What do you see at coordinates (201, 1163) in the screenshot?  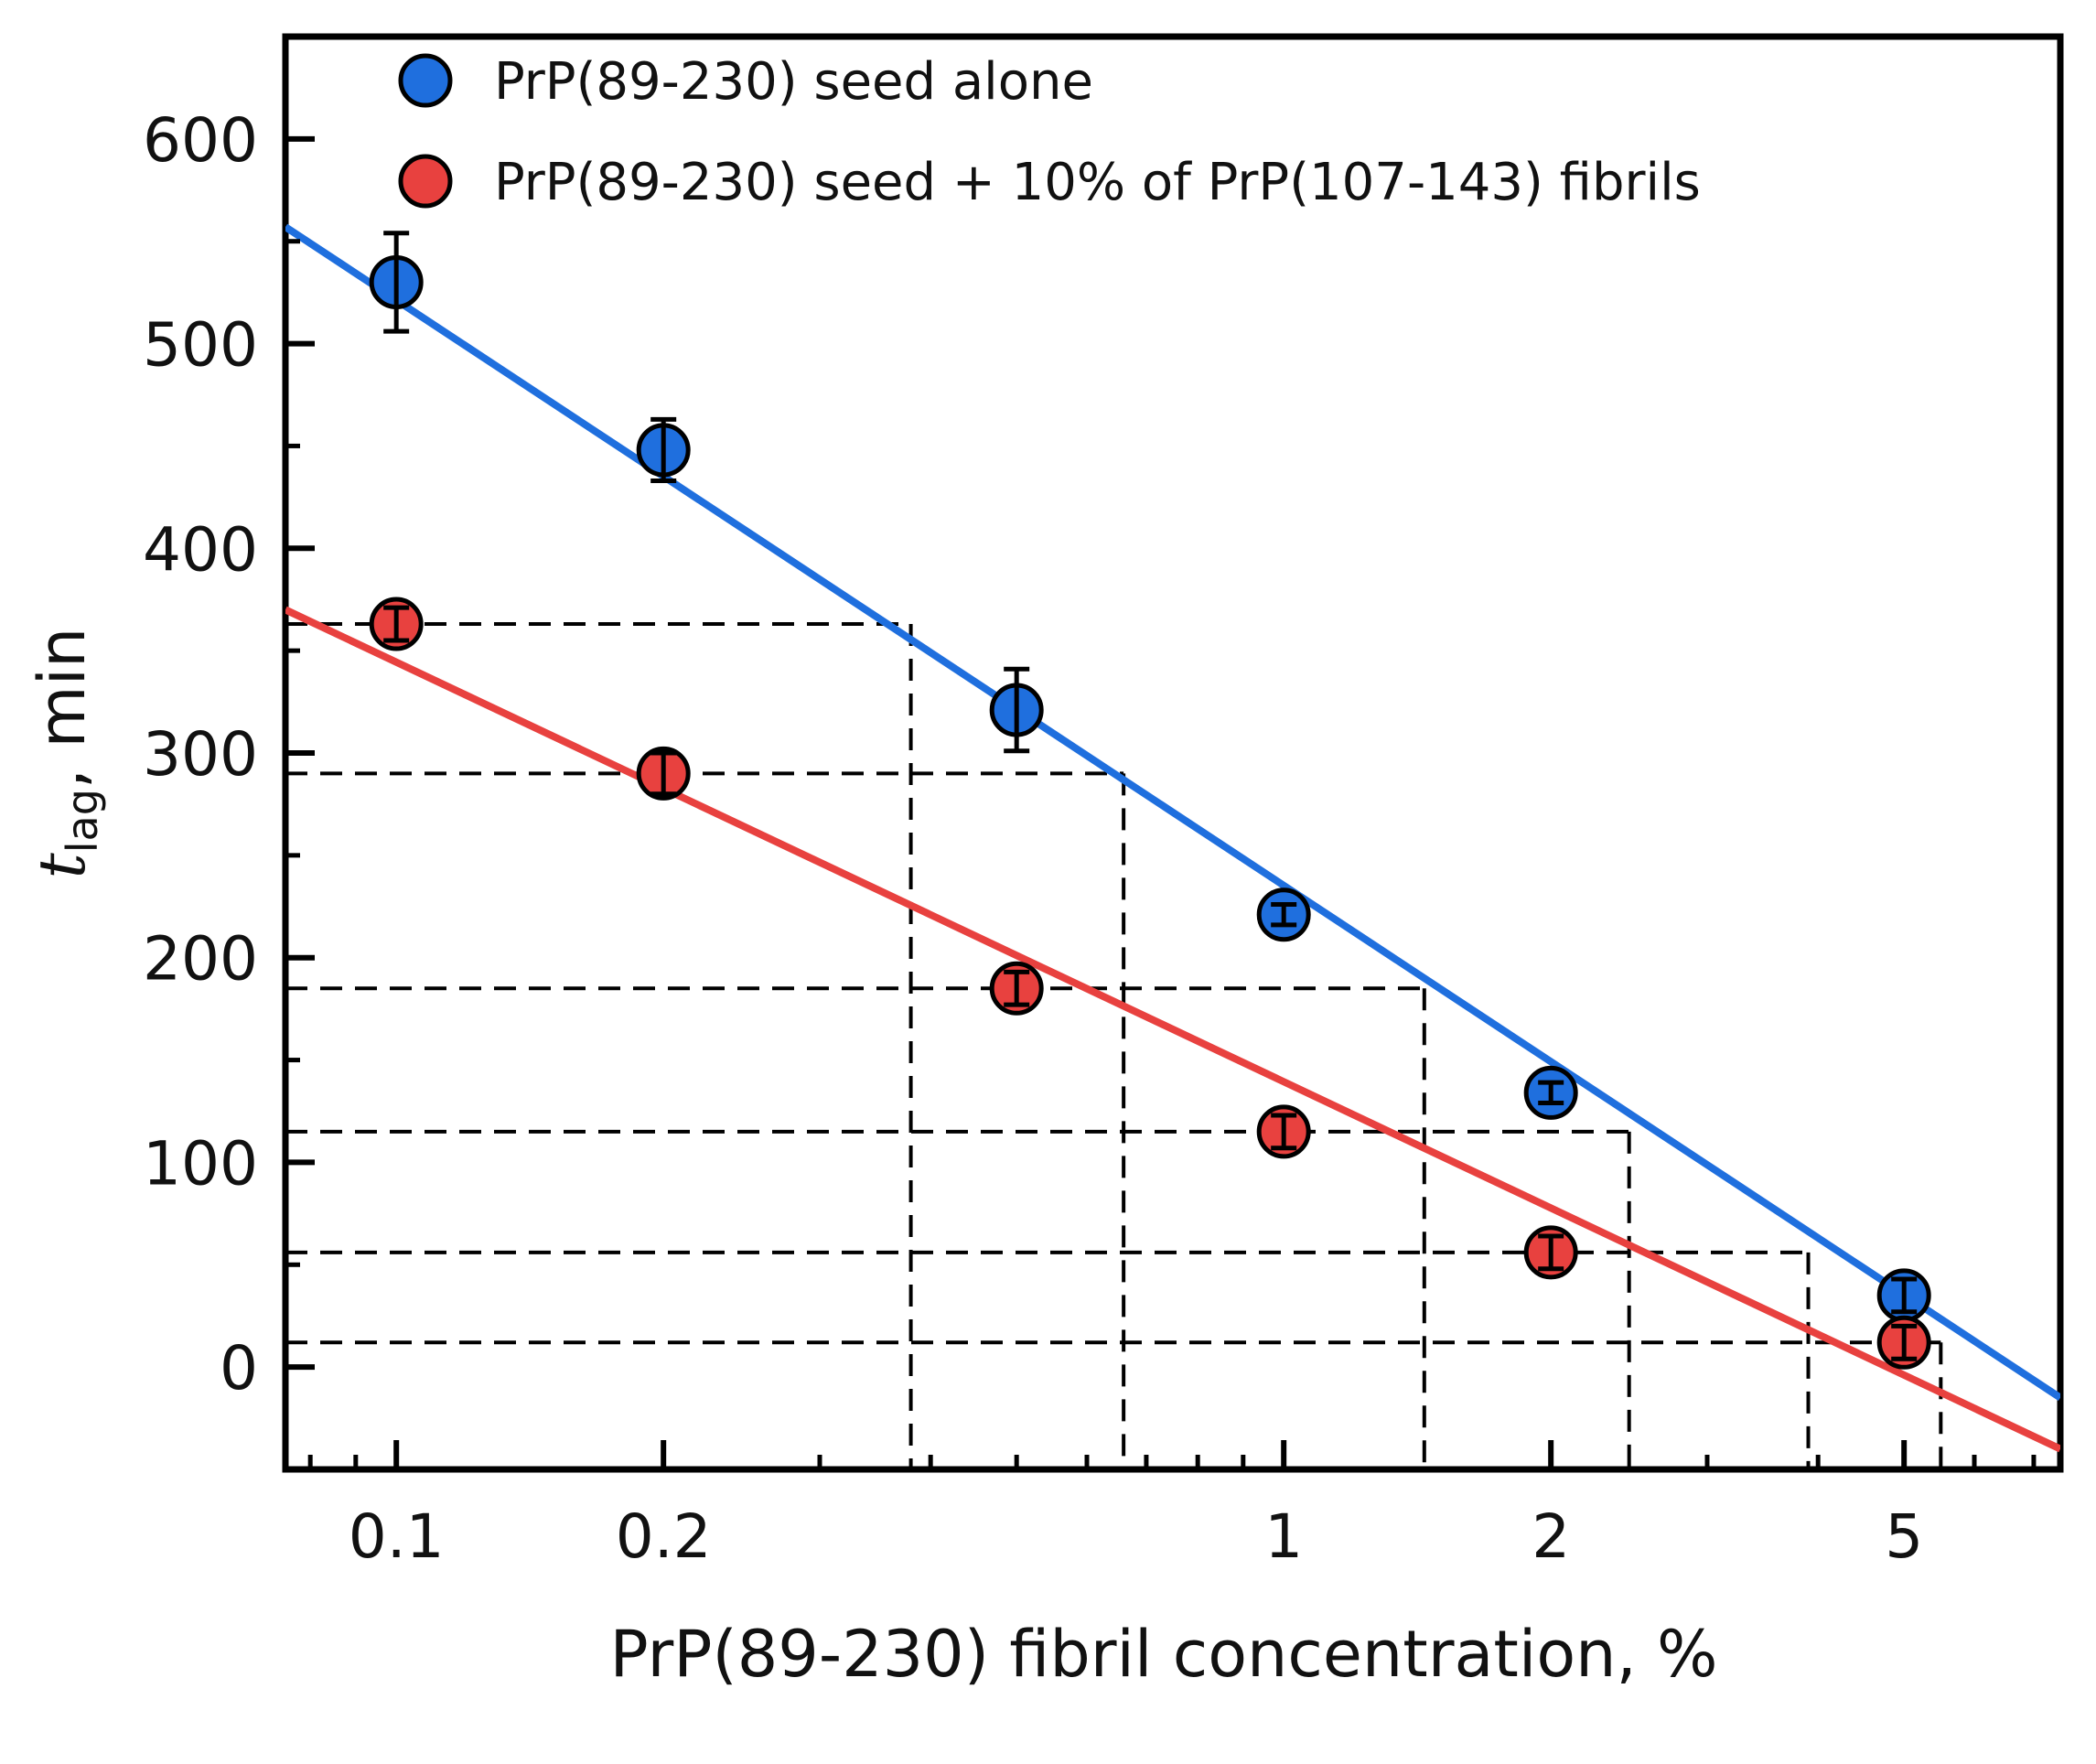 I see `y-tick-label: 100` at bounding box center [201, 1163].